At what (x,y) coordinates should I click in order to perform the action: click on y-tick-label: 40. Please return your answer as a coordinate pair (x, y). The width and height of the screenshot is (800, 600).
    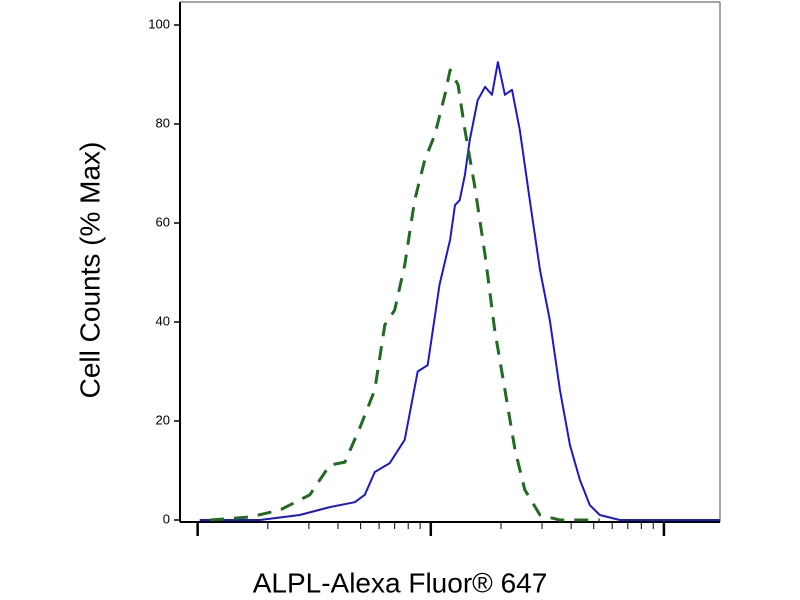
    Looking at the image, I should click on (163, 320).